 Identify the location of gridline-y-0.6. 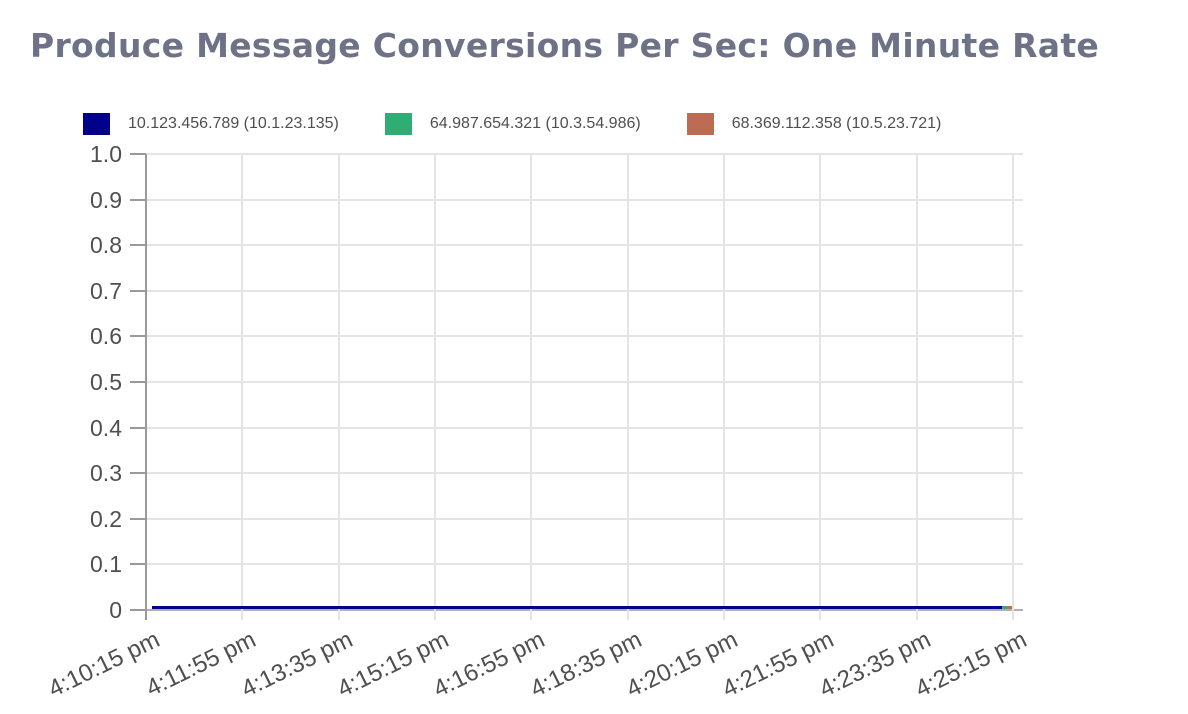
(576, 336).